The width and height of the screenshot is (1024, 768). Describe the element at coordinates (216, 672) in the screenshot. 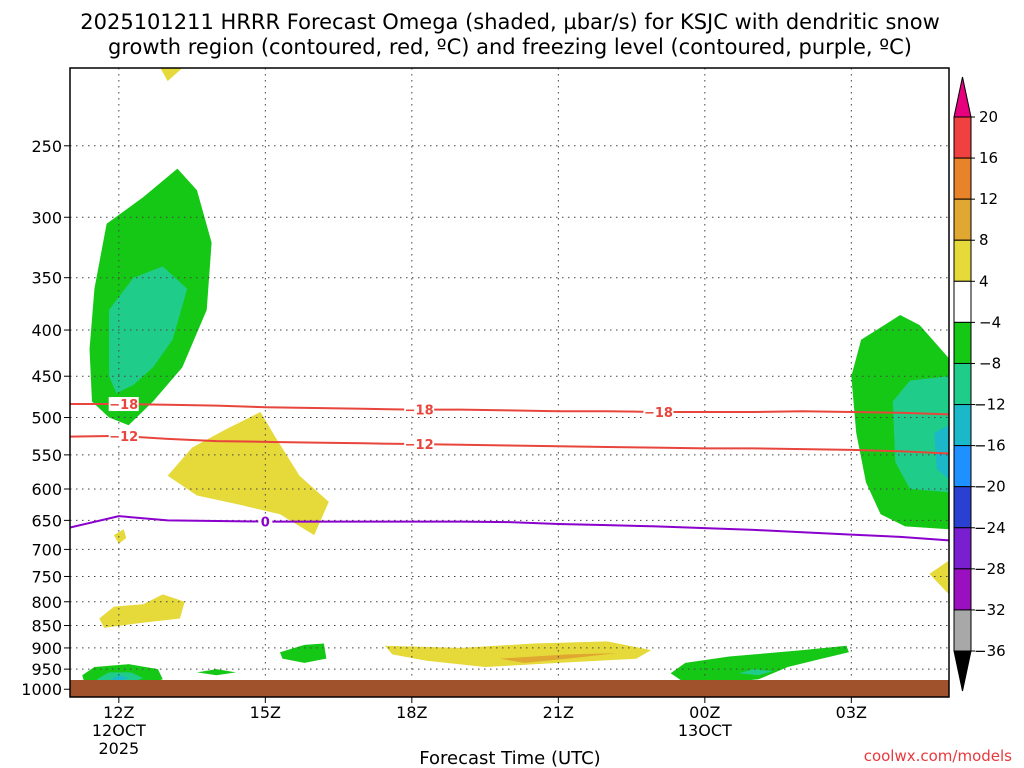

I see `omega-region-ascent-sfc-small` at that location.